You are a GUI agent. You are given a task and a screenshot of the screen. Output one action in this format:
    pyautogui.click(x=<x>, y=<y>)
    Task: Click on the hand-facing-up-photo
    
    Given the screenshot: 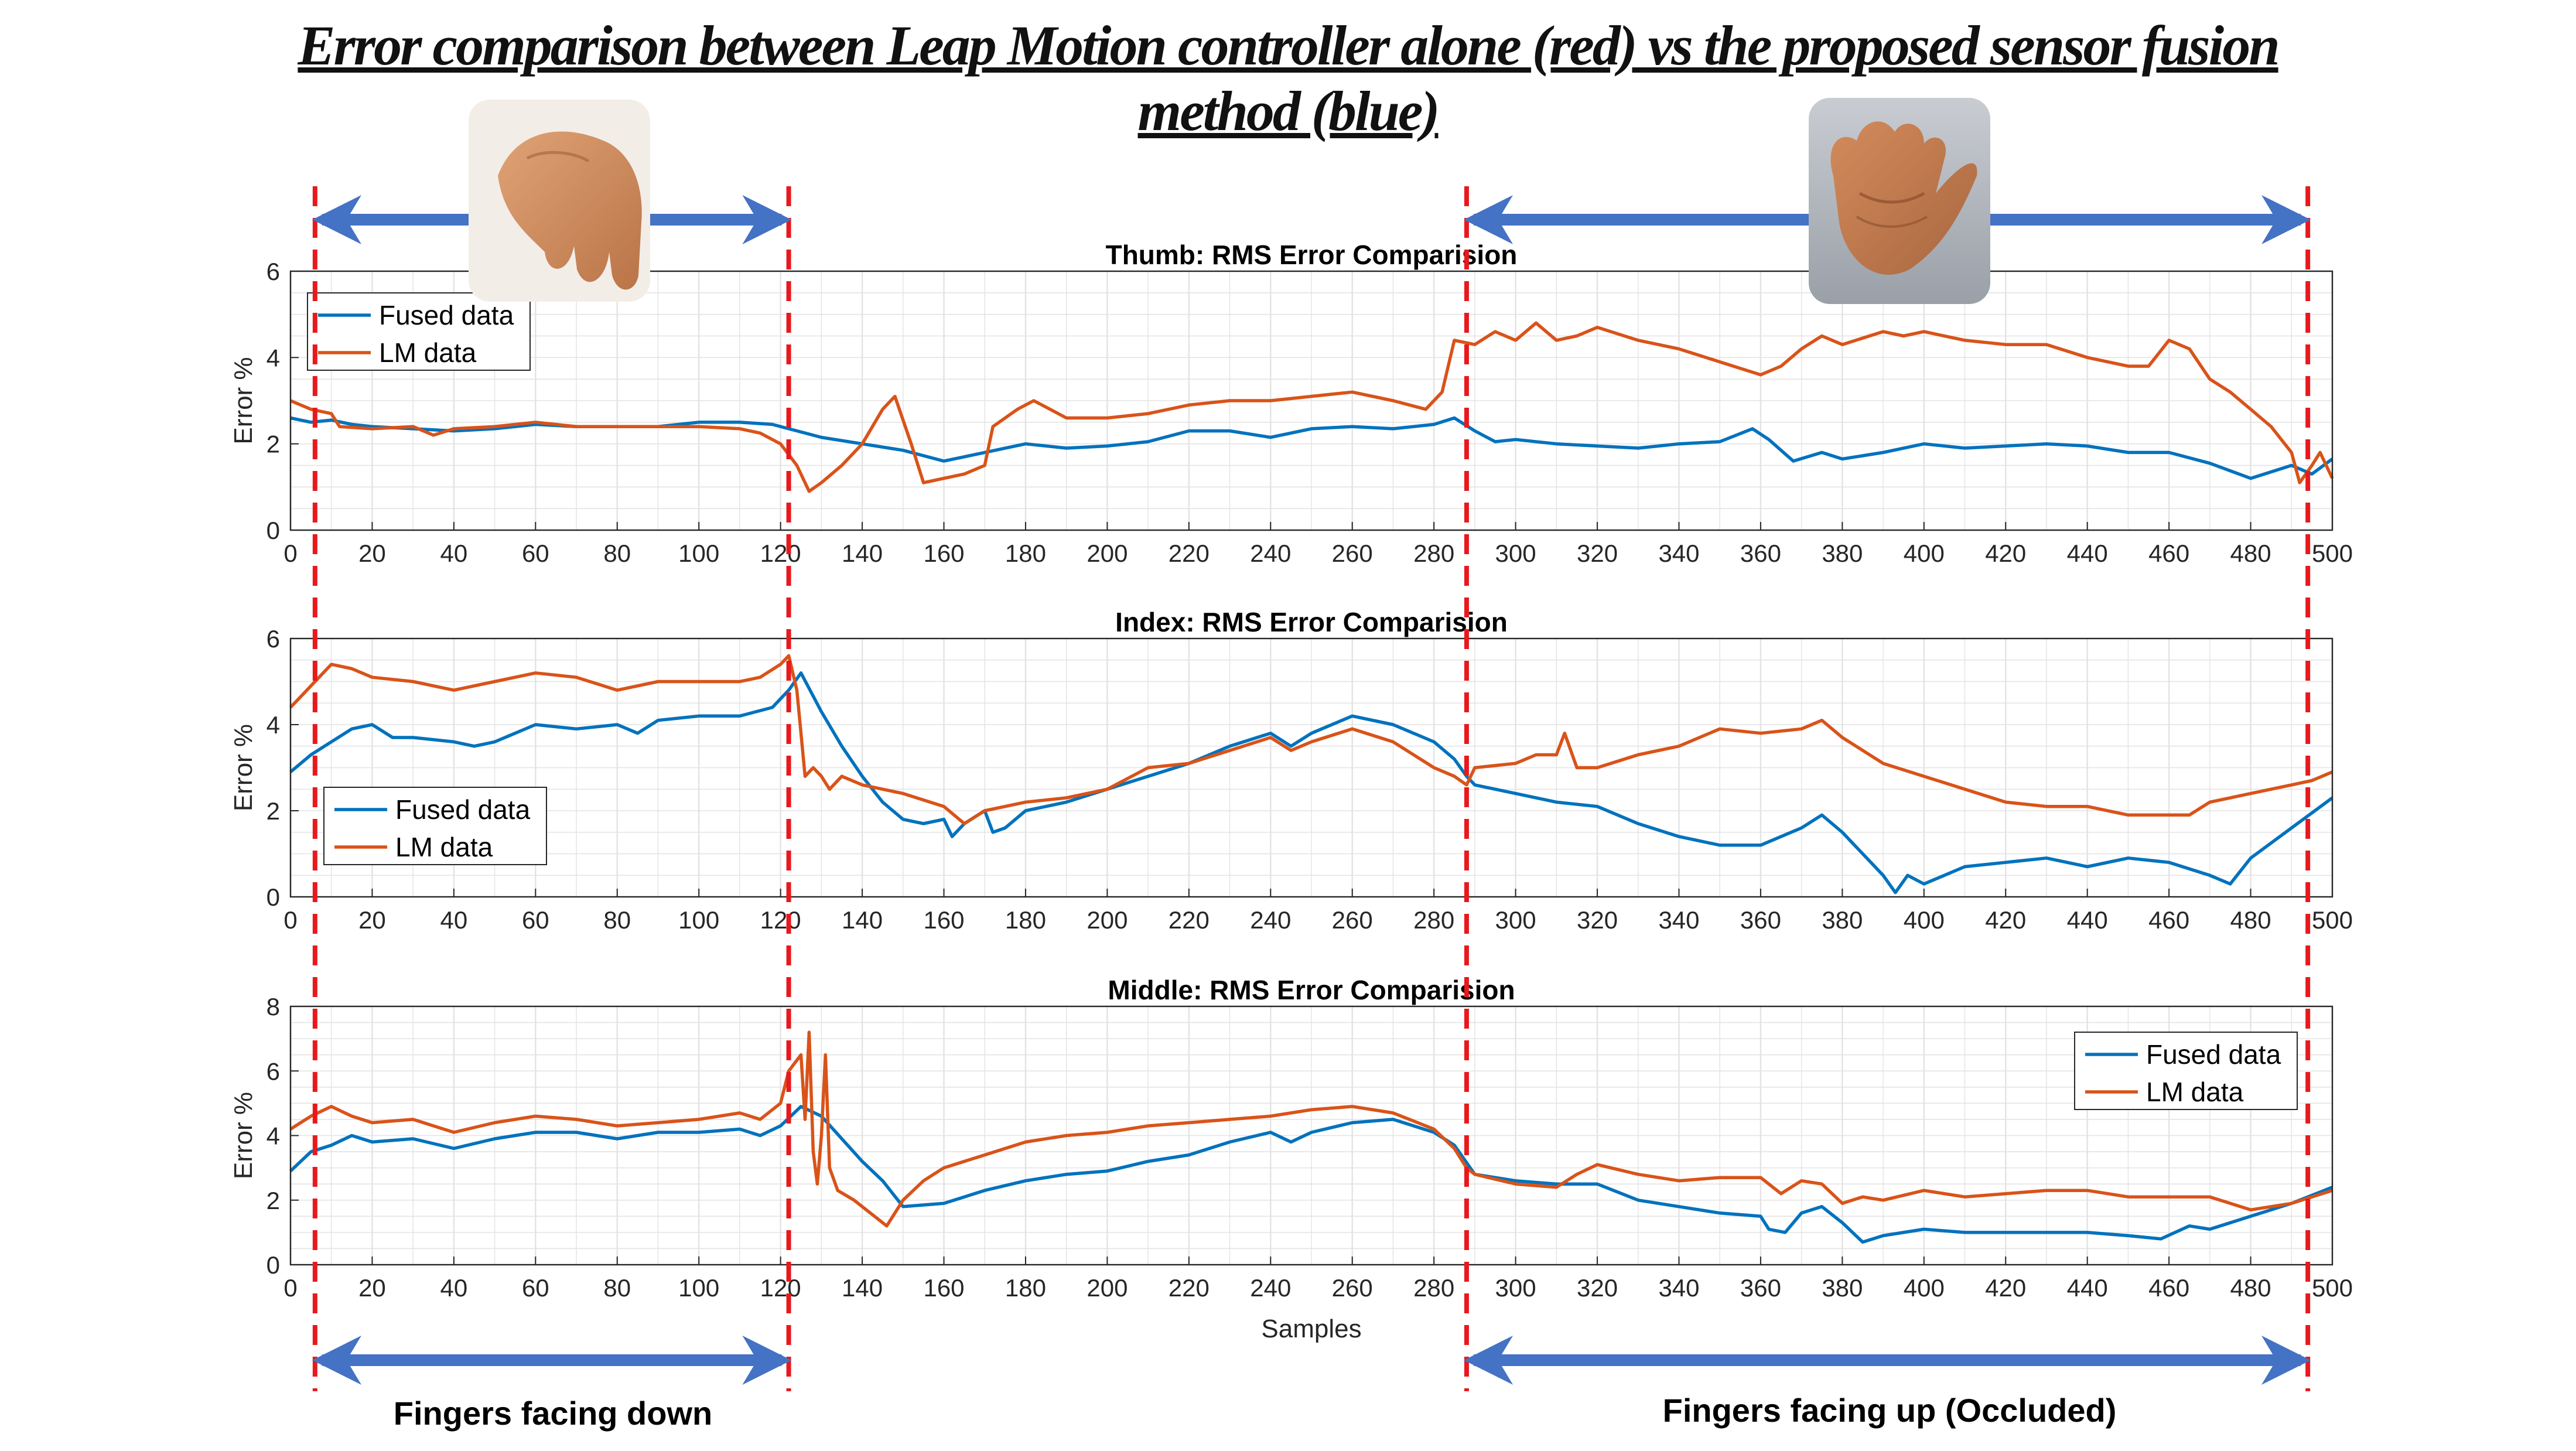 What is the action you would take?
    pyautogui.click(x=1899, y=201)
    